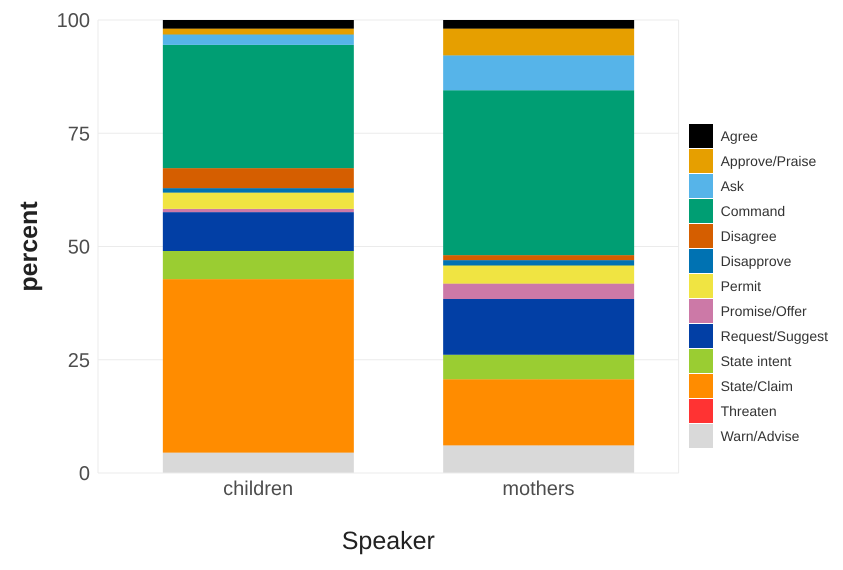  What do you see at coordinates (768, 160) in the screenshot?
I see `legend-label: Approve/Praise` at bounding box center [768, 160].